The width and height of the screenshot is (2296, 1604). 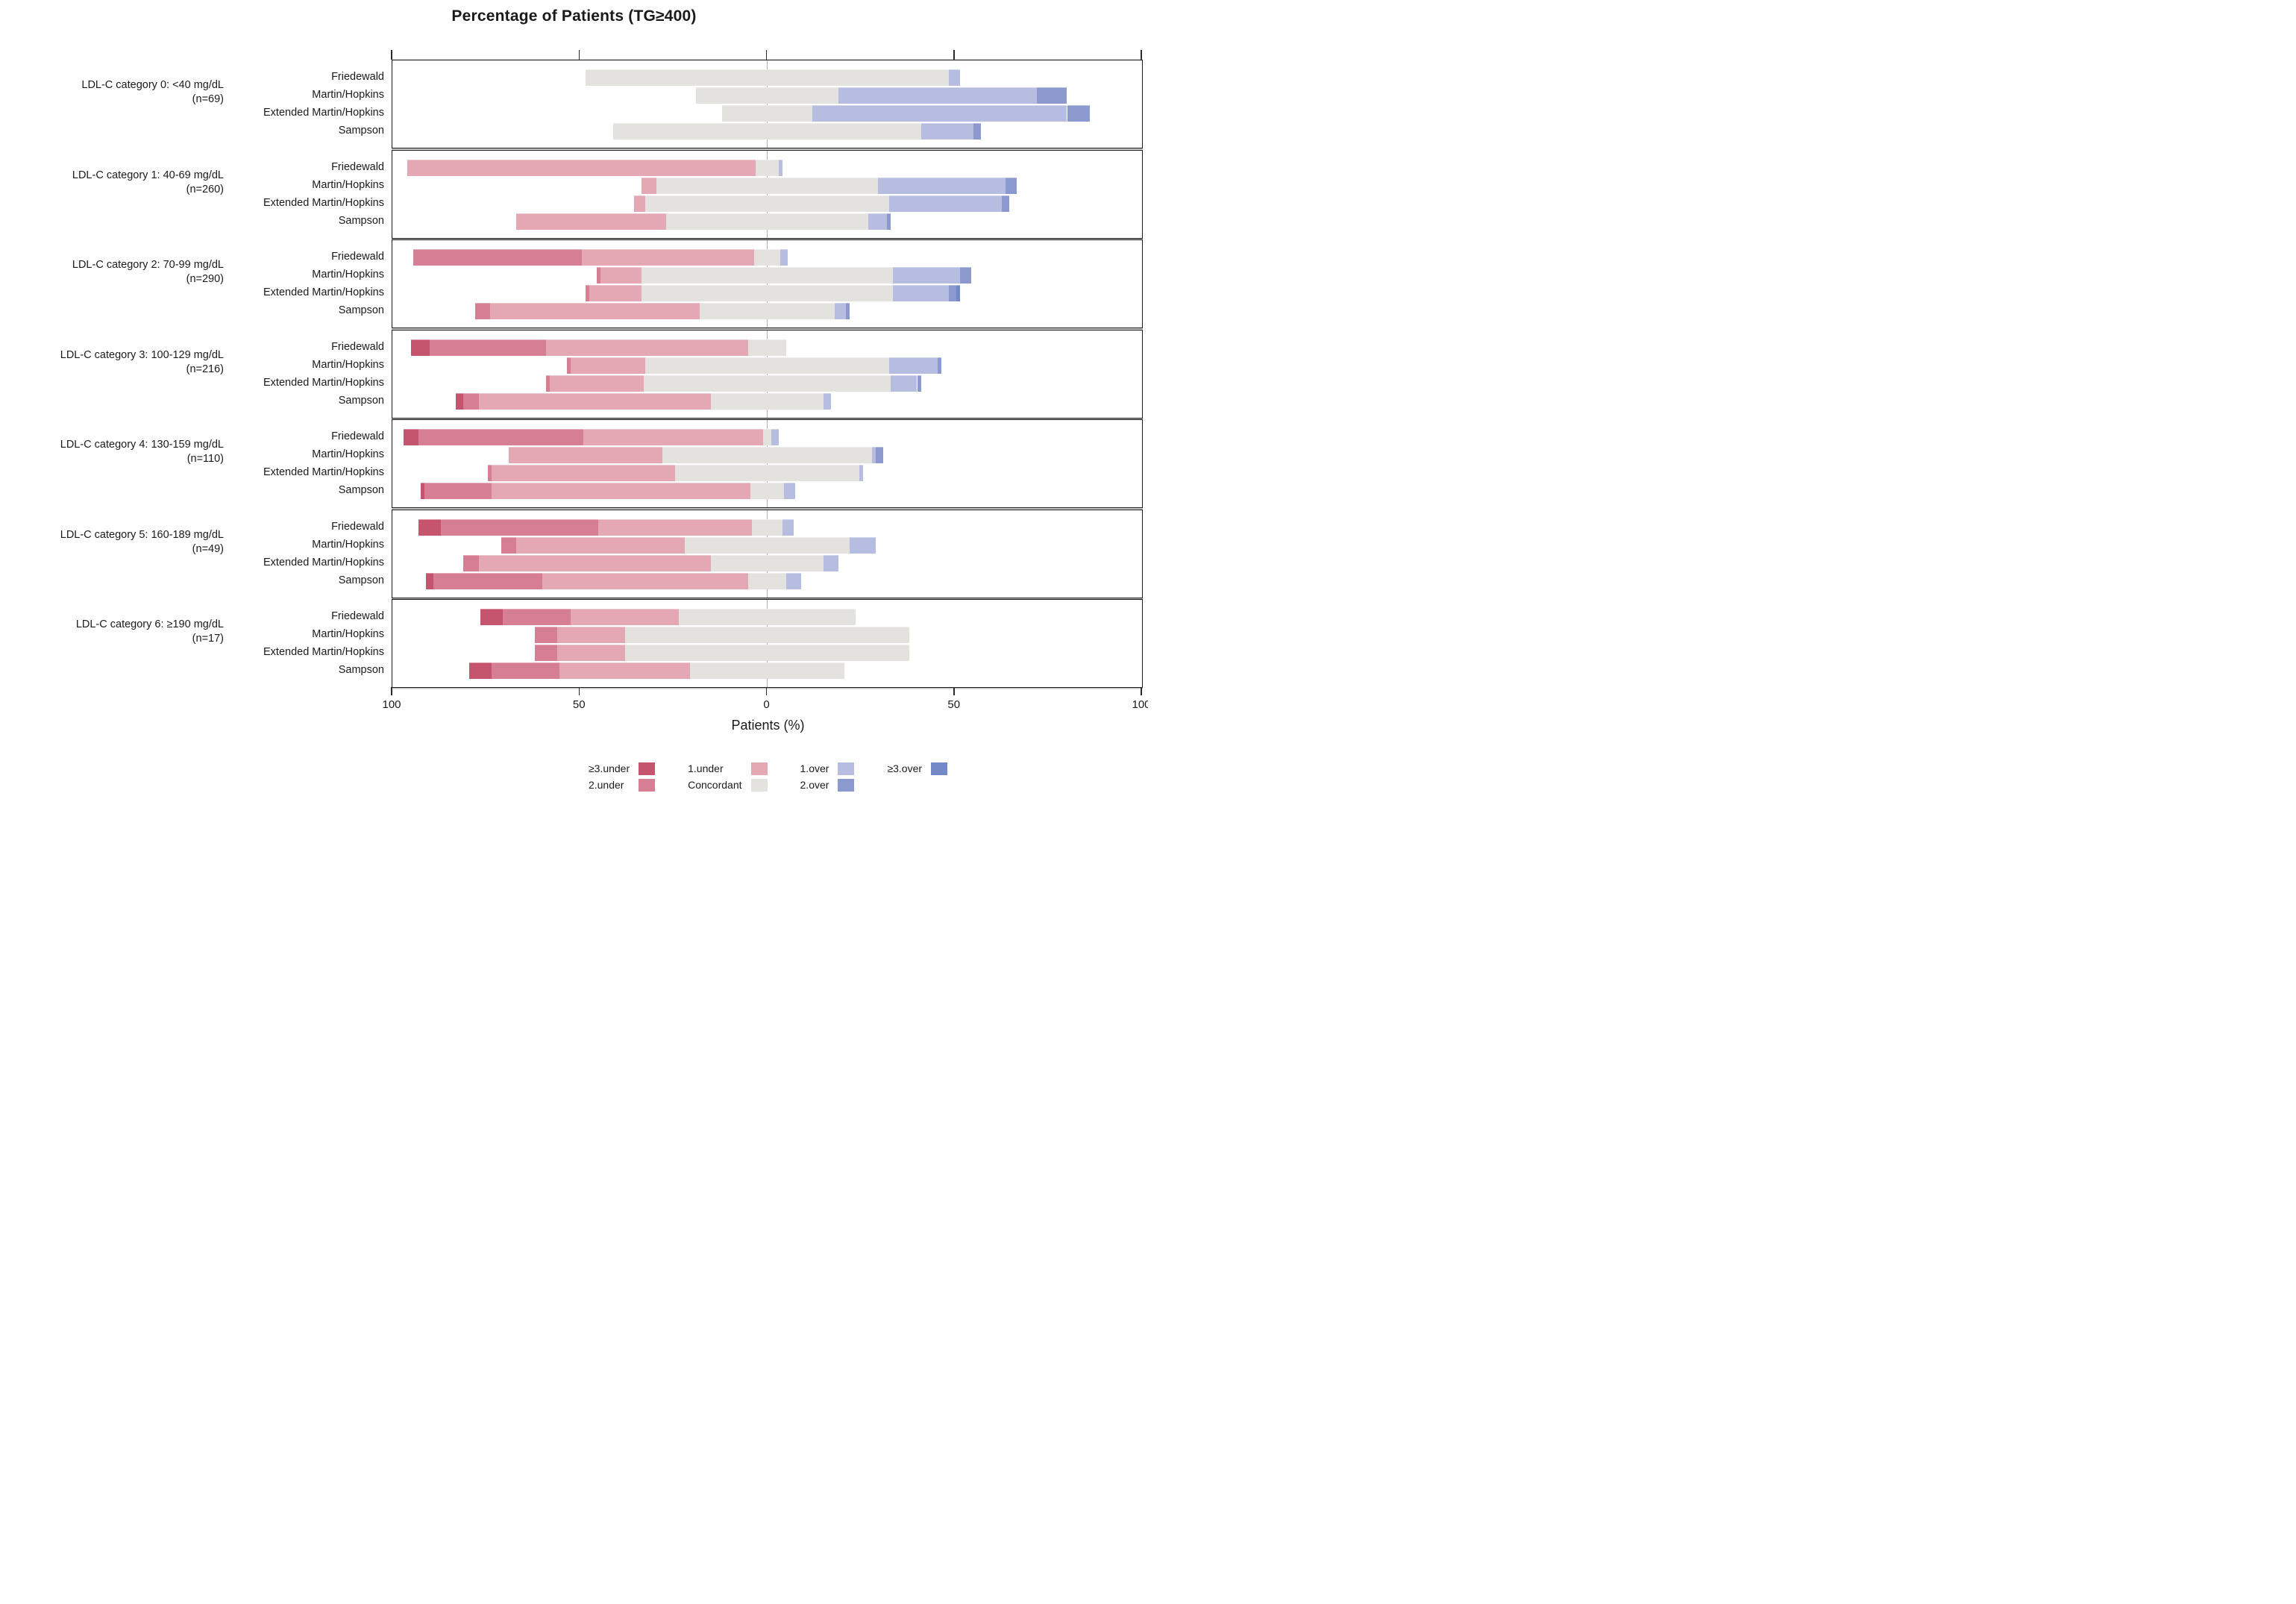 I want to click on category-label: LDL-C category 3: 100-129 mg/dL (n=216), so click(x=112, y=362).